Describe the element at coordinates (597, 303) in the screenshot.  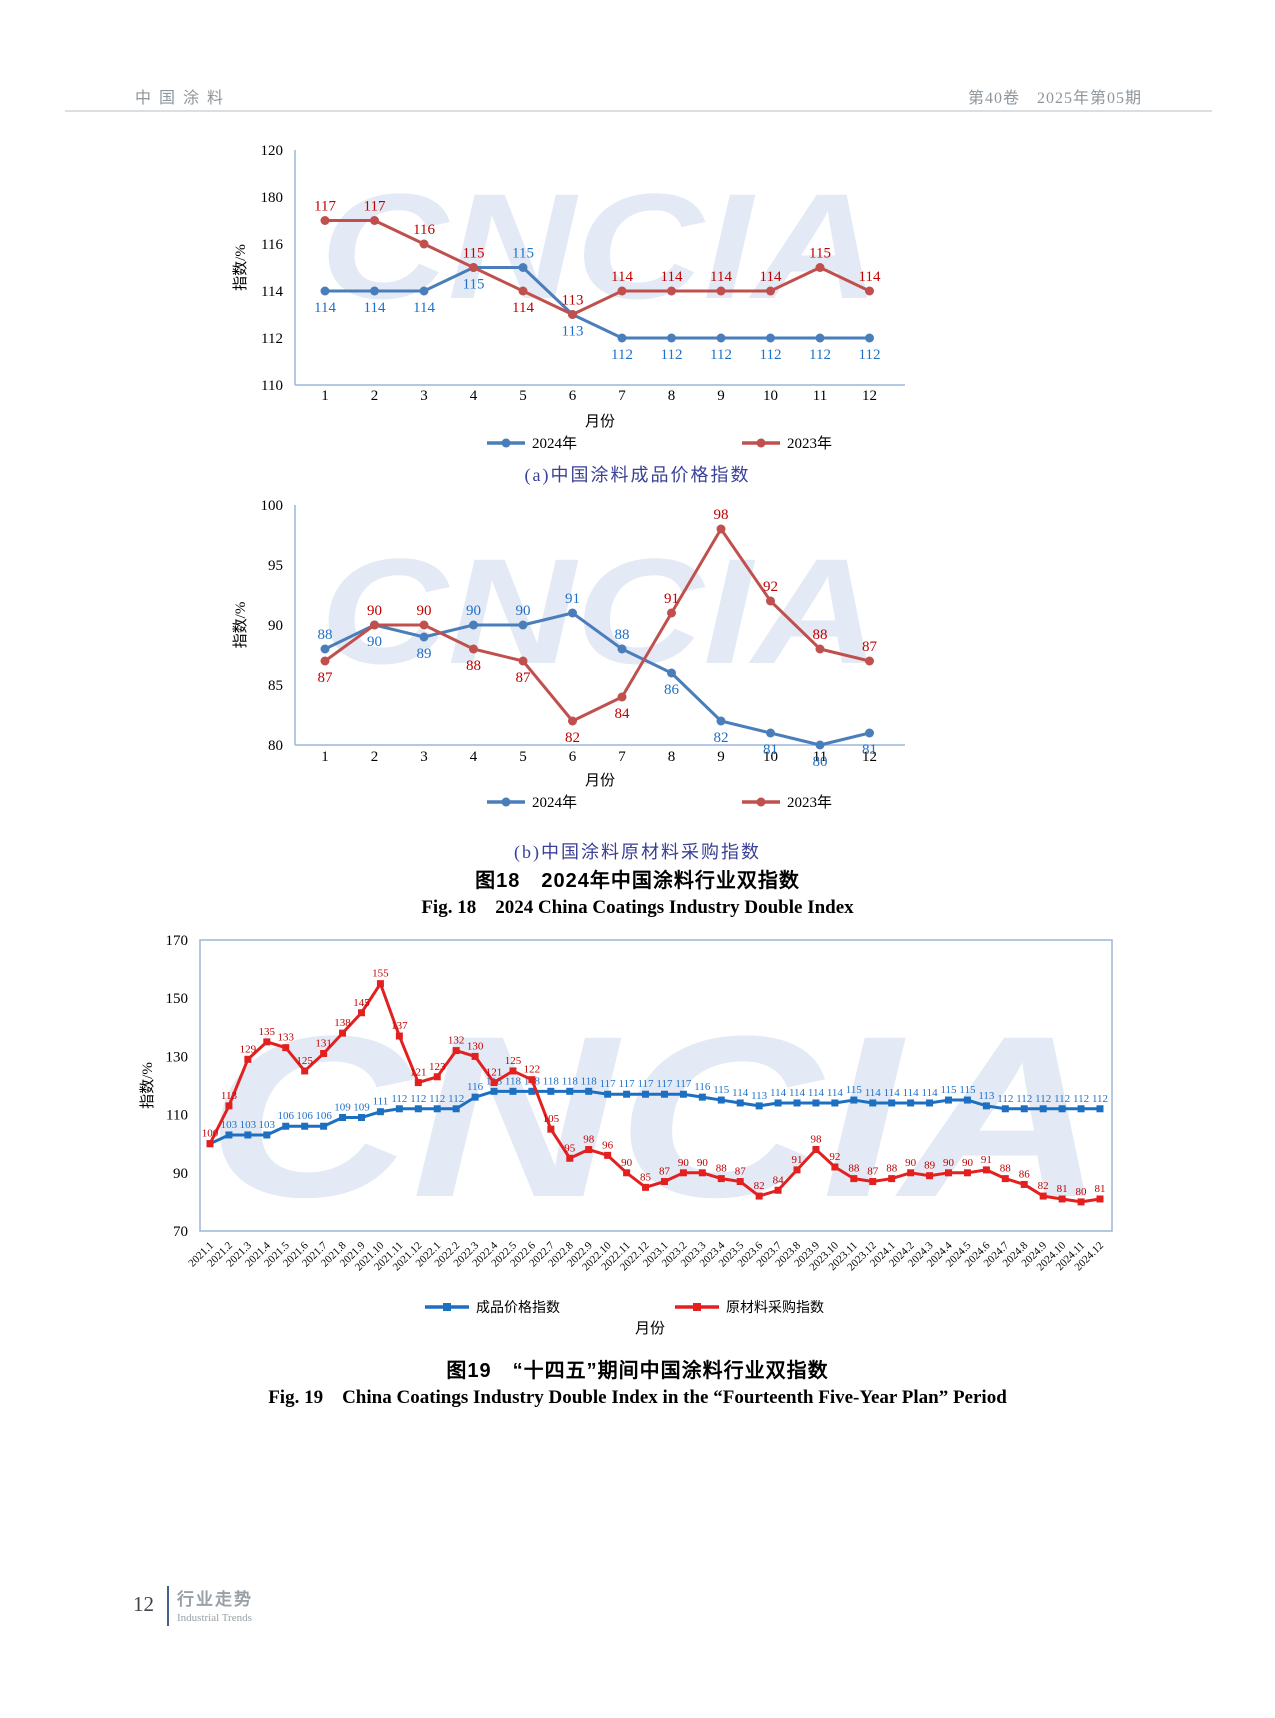
I see `series-line` at that location.